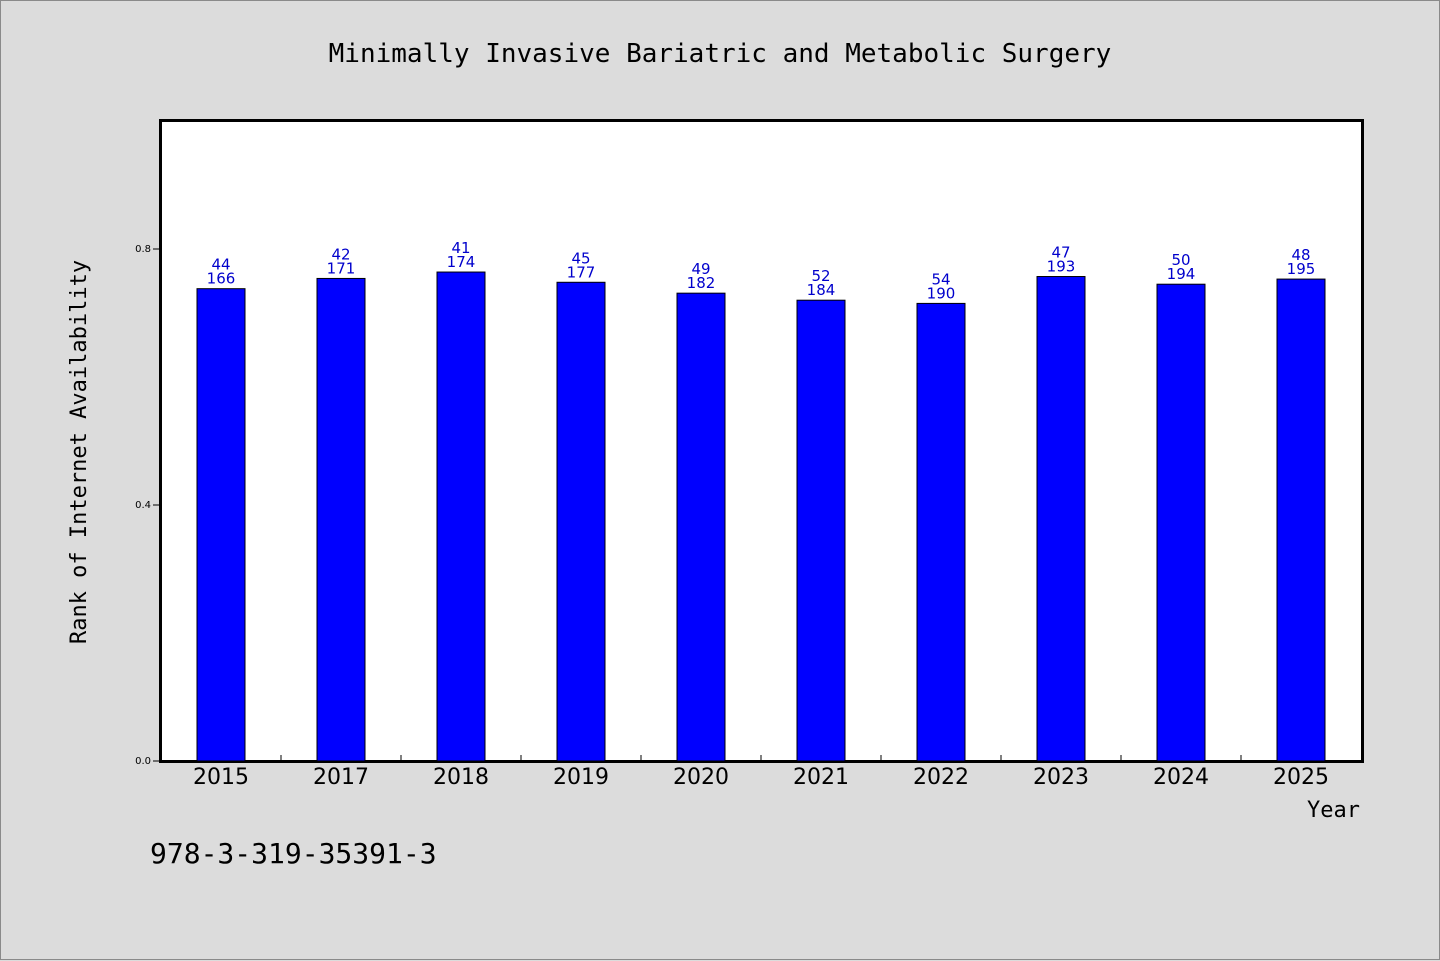 Image resolution: width=1440 pixels, height=961 pixels. Describe the element at coordinates (701, 777) in the screenshot. I see `x-tick-label-2020: 2020` at that location.